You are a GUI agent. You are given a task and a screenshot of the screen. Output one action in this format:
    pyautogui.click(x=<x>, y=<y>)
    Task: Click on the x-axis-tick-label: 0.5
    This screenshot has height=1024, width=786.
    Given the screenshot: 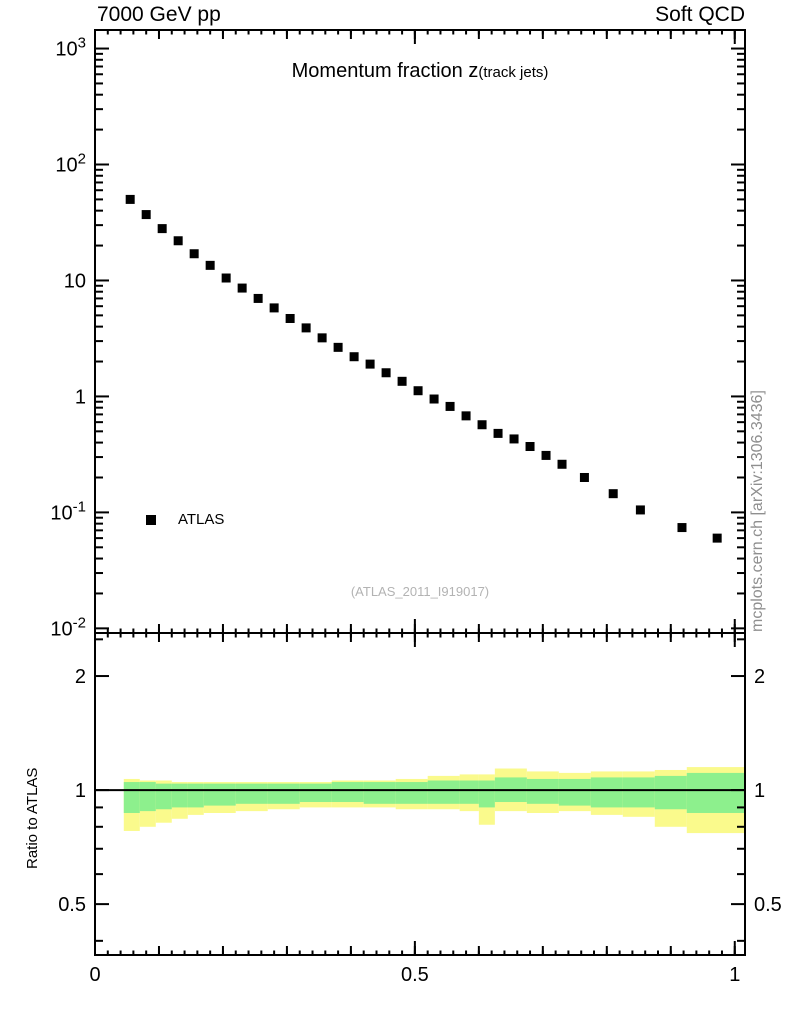 What is the action you would take?
    pyautogui.click(x=415, y=975)
    